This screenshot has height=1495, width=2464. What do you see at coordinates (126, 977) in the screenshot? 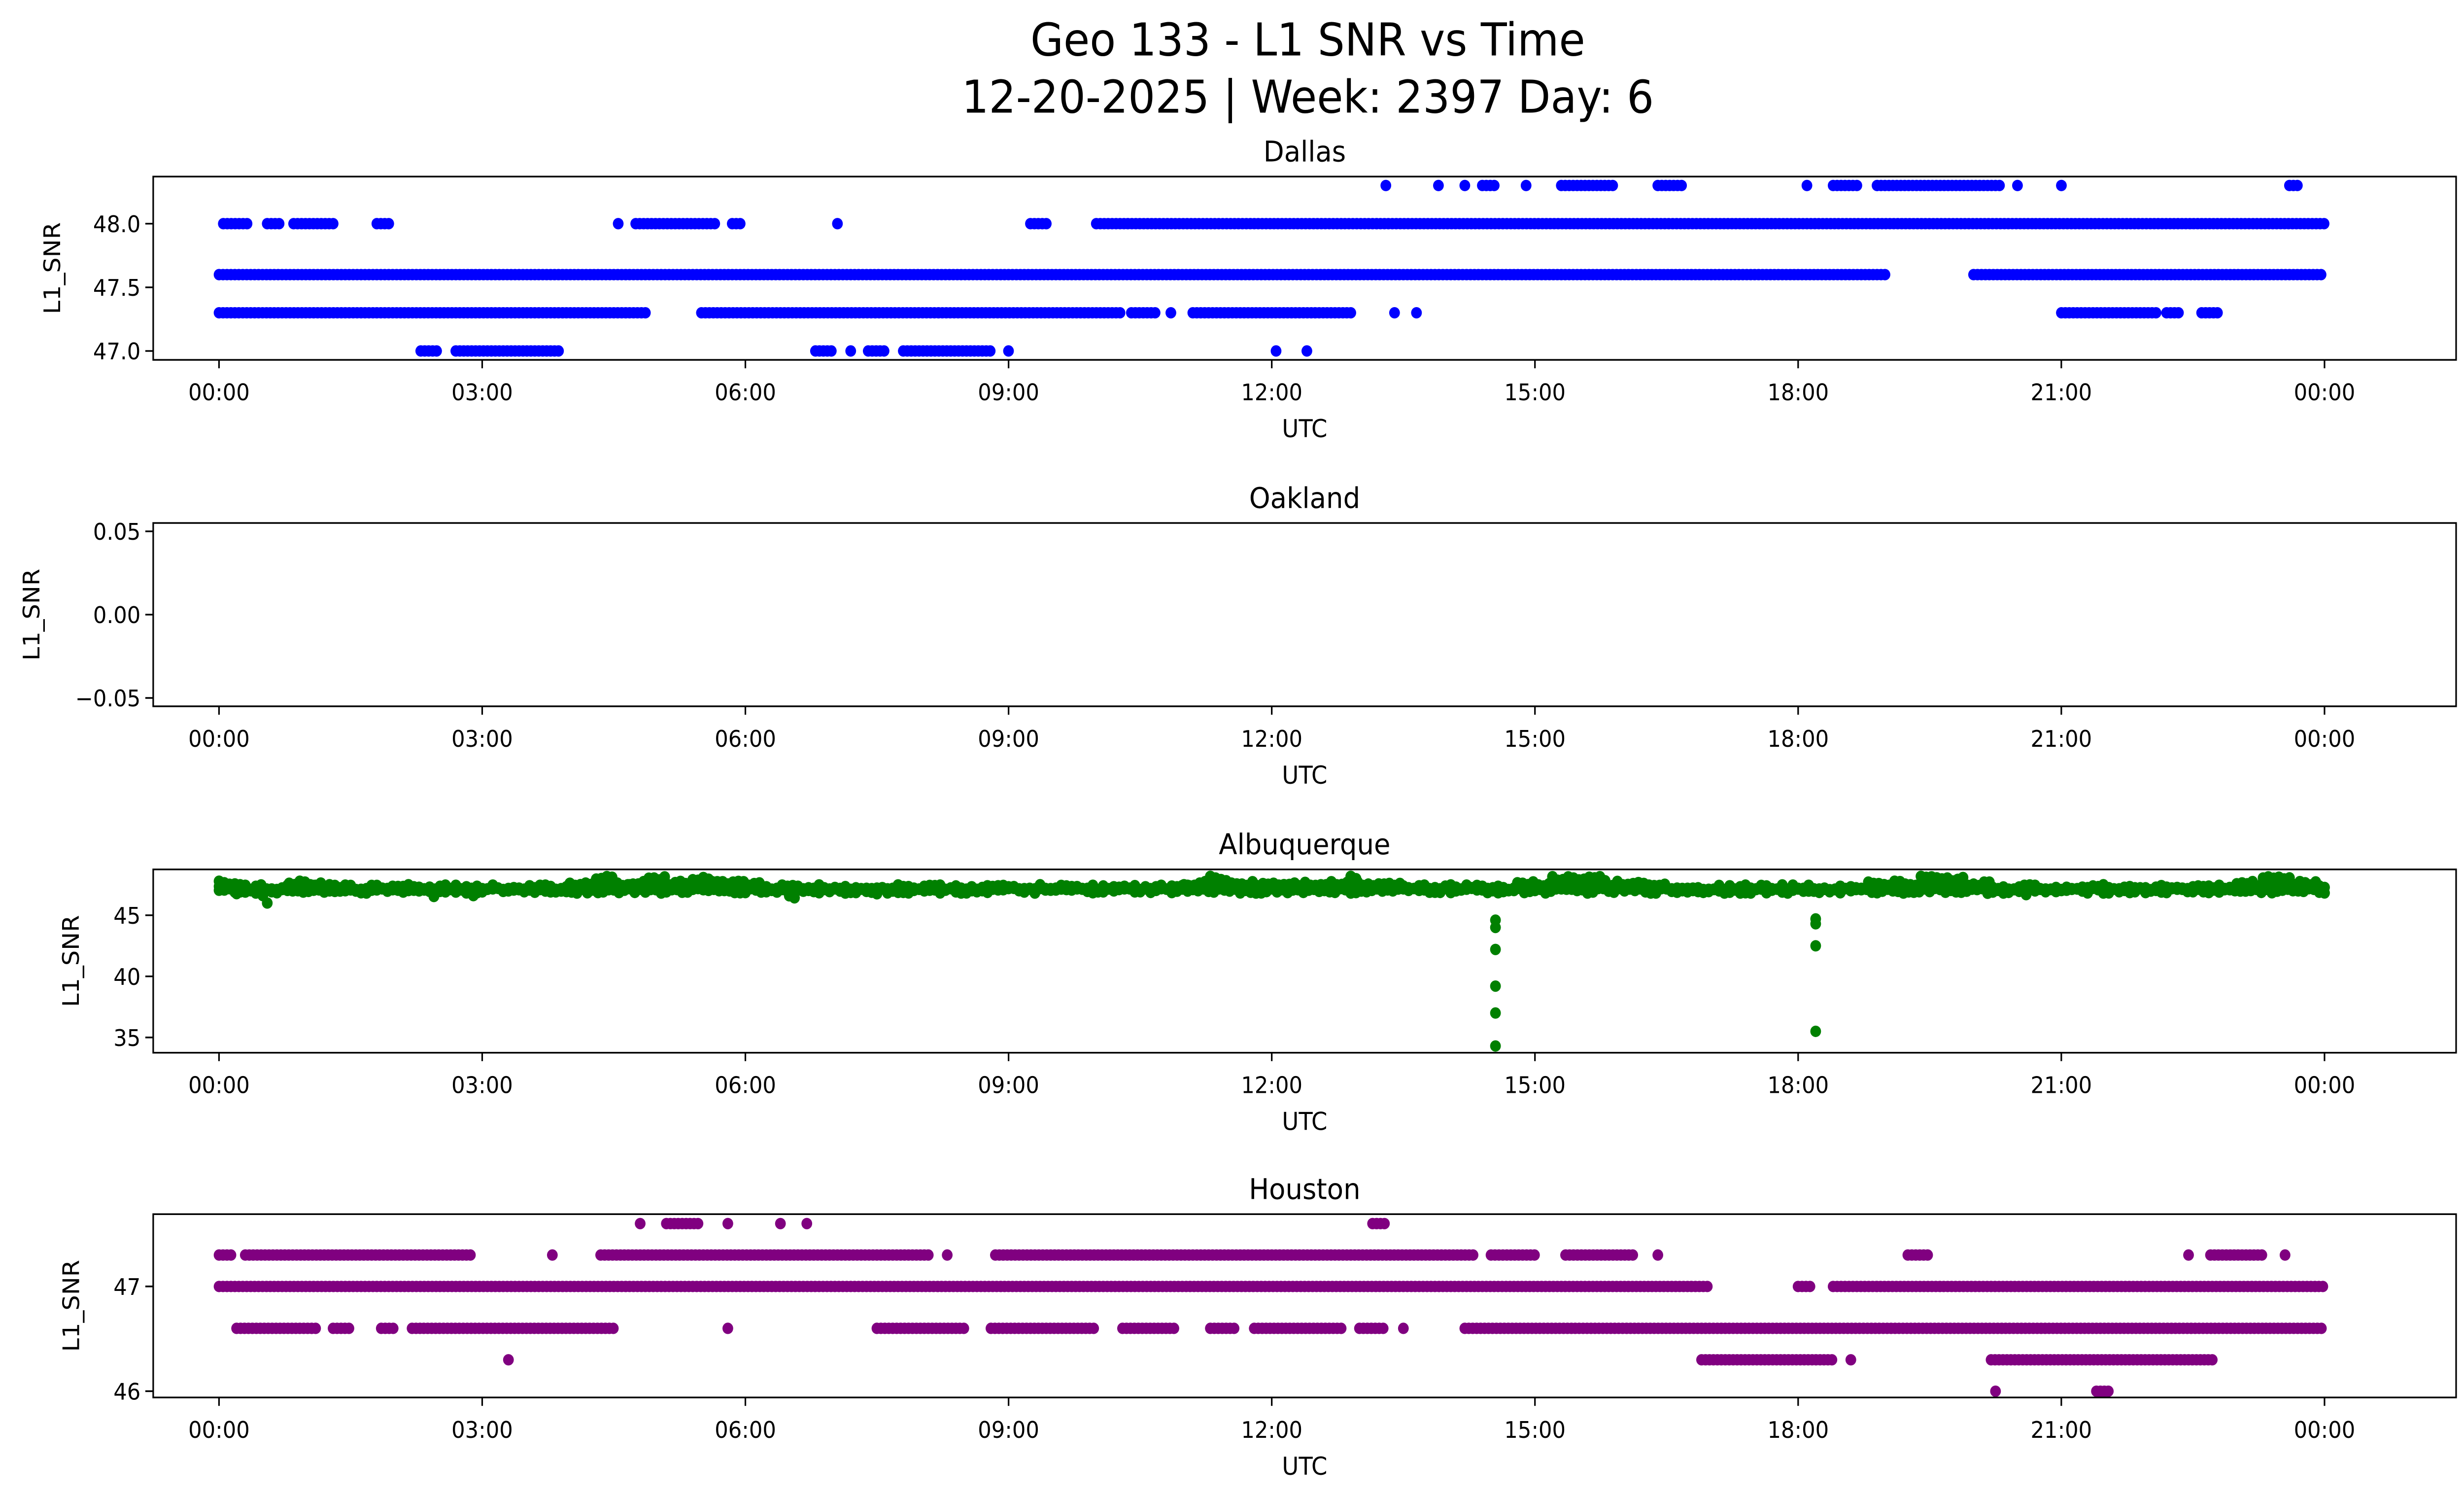
I see `y-tick-label: 40` at bounding box center [126, 977].